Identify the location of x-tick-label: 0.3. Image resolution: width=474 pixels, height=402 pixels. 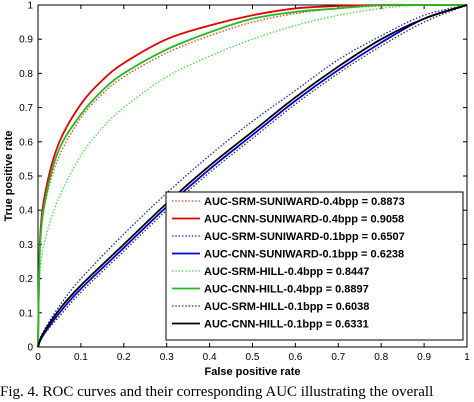
(167, 357).